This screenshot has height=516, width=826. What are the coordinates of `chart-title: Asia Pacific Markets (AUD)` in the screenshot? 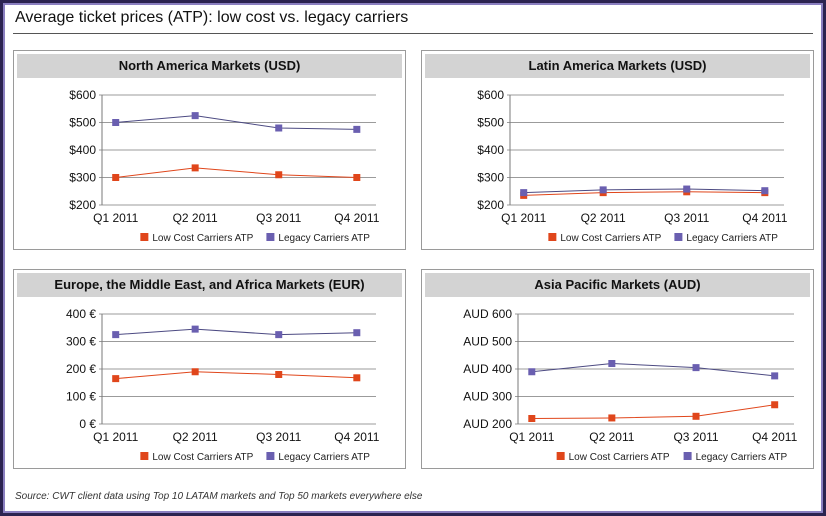 It's located at (617, 285).